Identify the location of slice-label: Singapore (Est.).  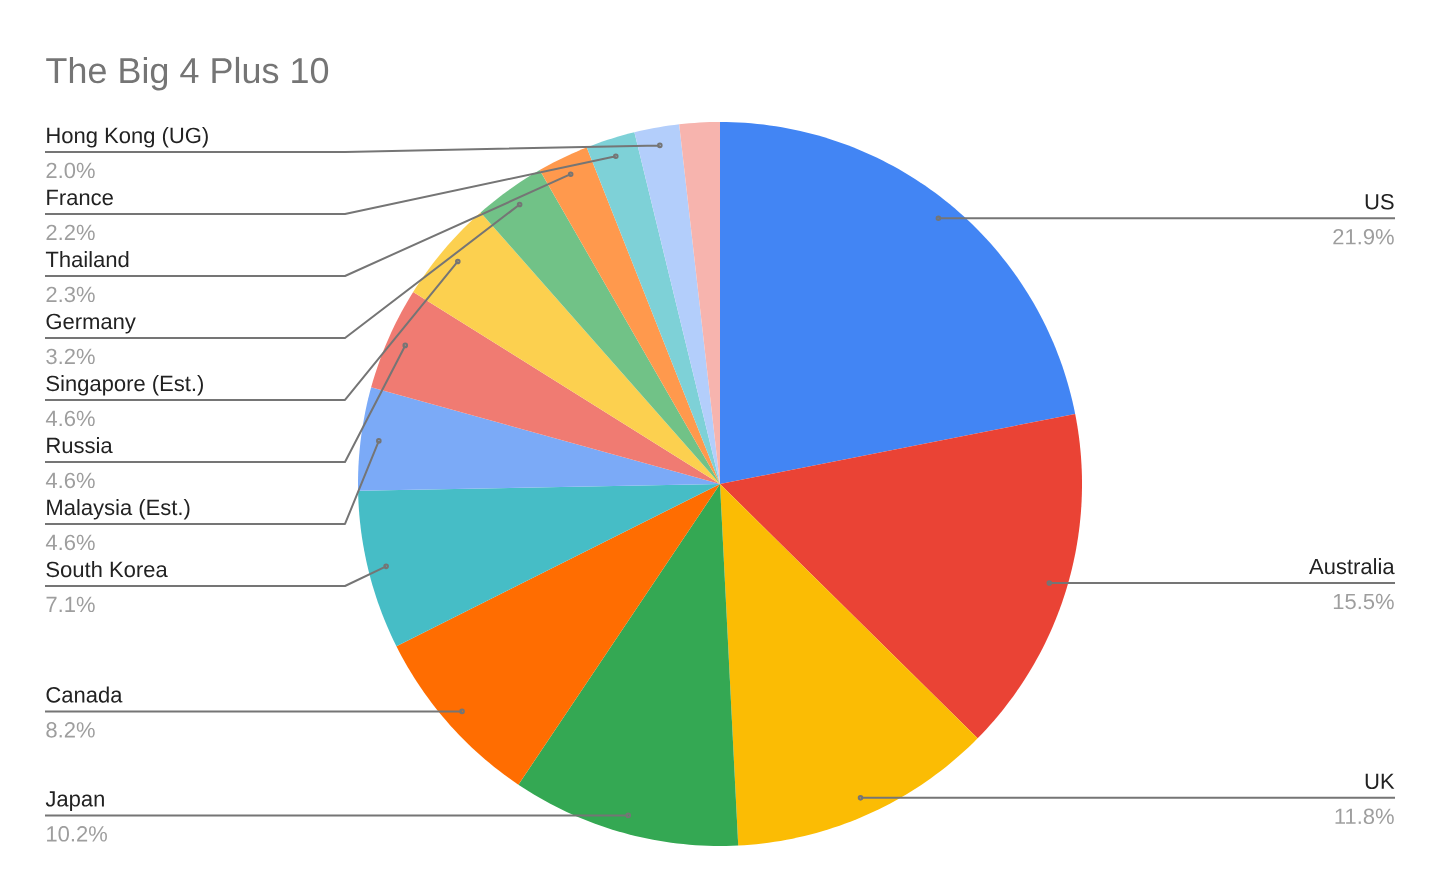
(124, 385).